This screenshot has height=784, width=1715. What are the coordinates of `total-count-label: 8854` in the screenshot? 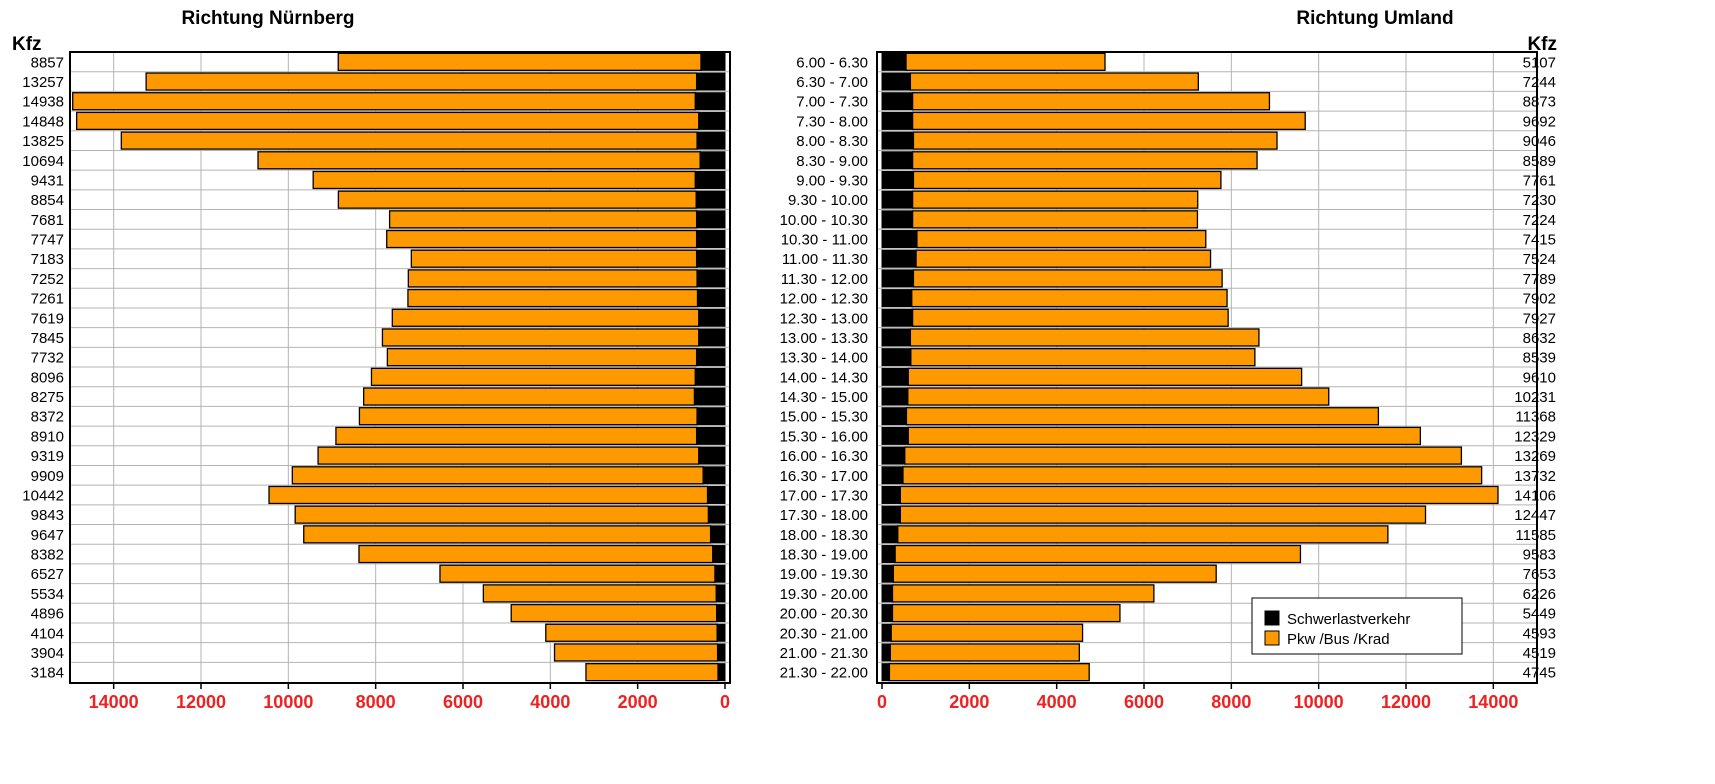 It's located at (47, 200).